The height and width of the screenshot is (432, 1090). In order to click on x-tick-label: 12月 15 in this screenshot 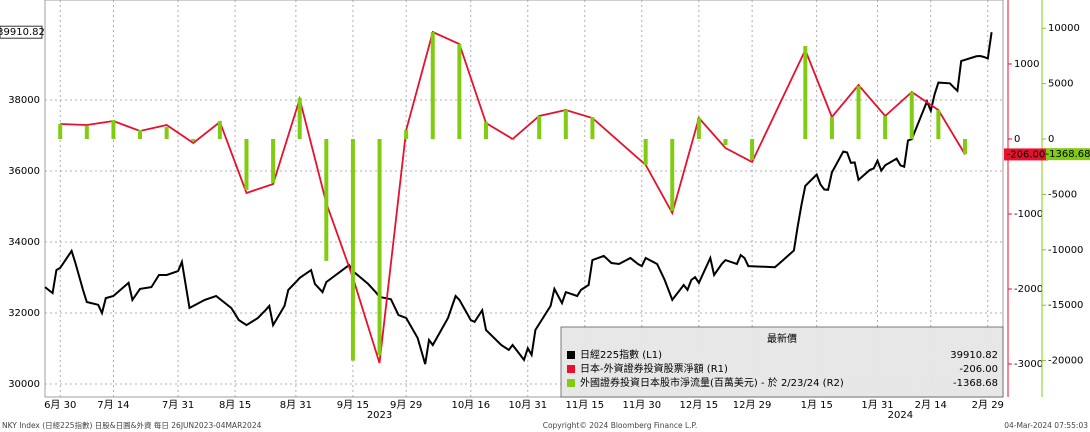, I will do `click(699, 405)`.